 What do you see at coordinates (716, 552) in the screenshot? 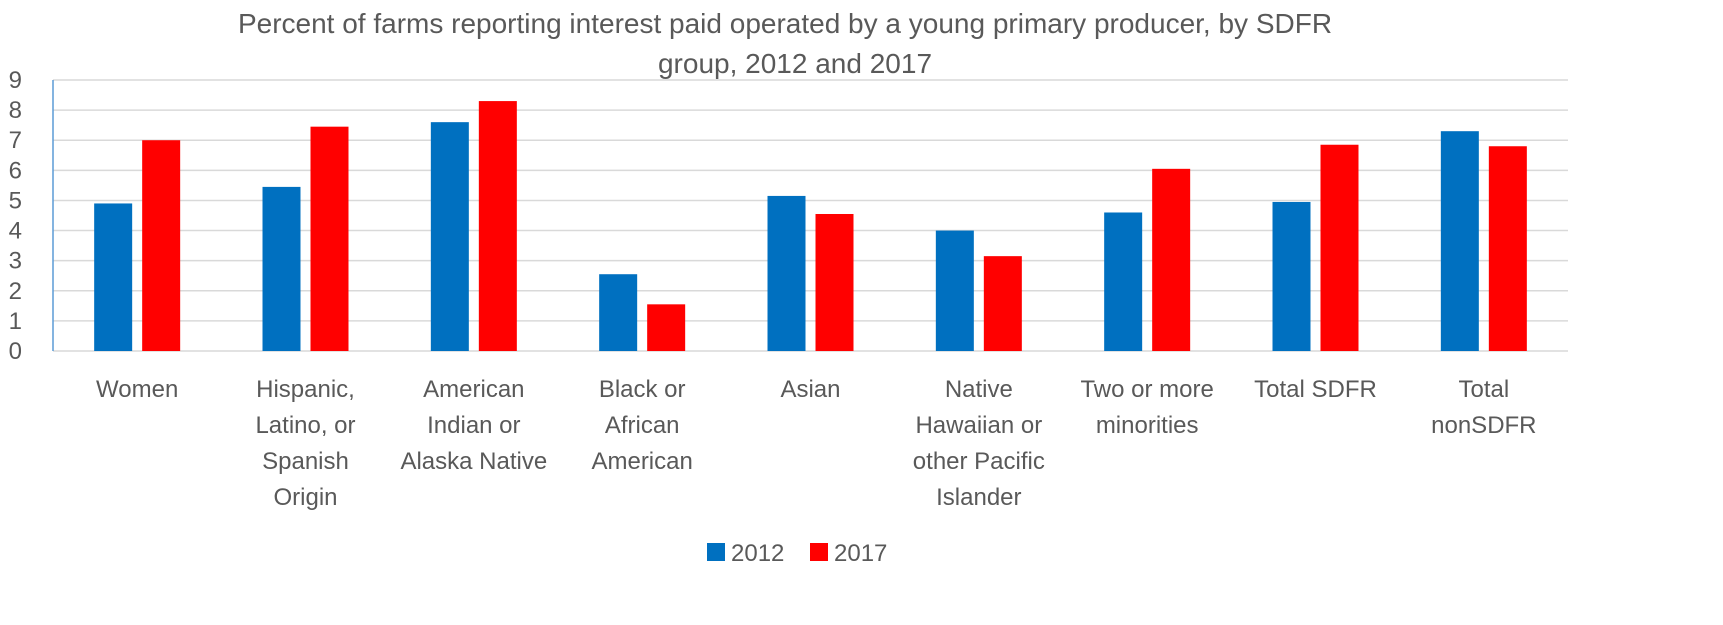
I see `legend-swatch-2012` at bounding box center [716, 552].